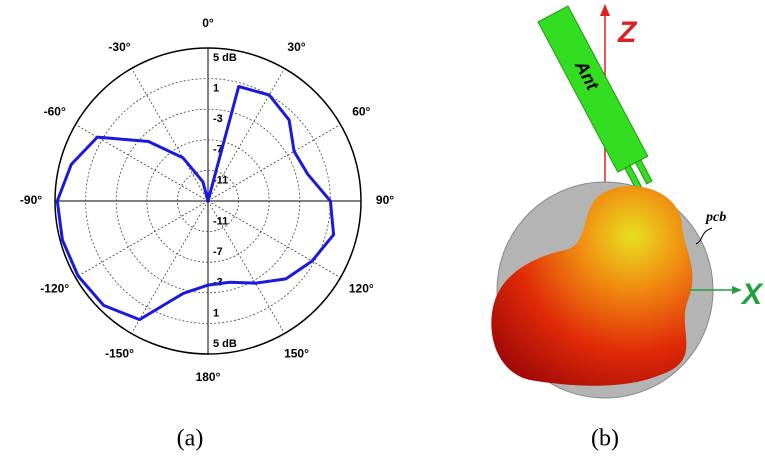 This screenshot has height=461, width=765. Describe the element at coordinates (704, 236) in the screenshot. I see `pcb-pointer` at that location.